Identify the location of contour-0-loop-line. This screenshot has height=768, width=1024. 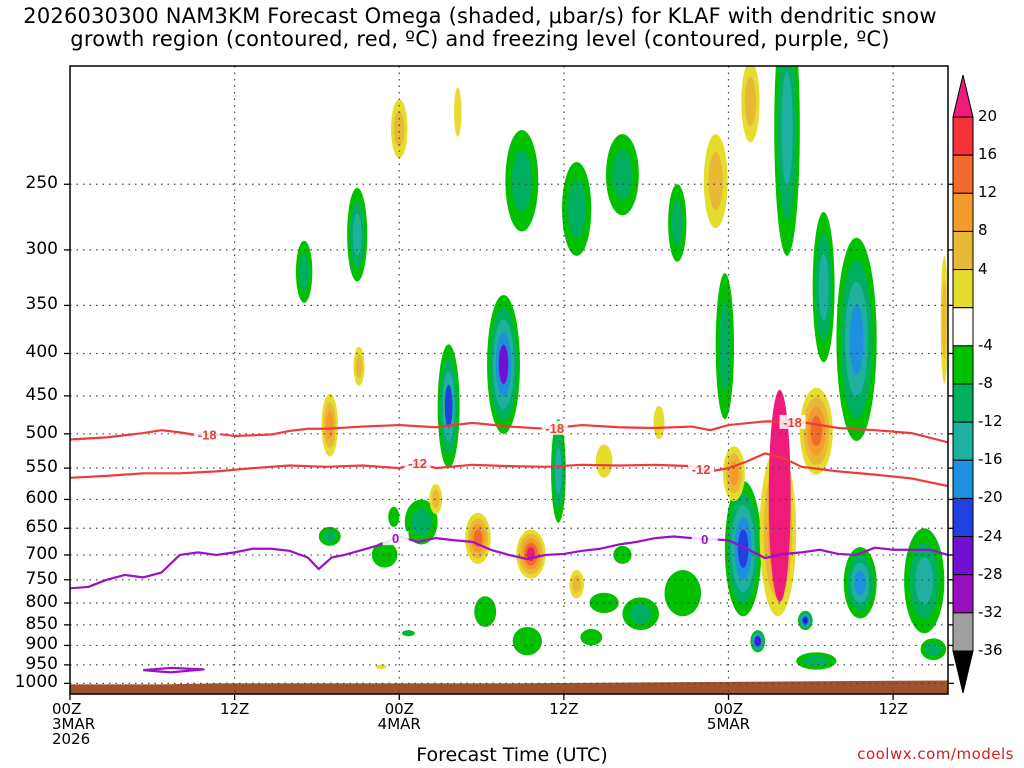
(174, 670).